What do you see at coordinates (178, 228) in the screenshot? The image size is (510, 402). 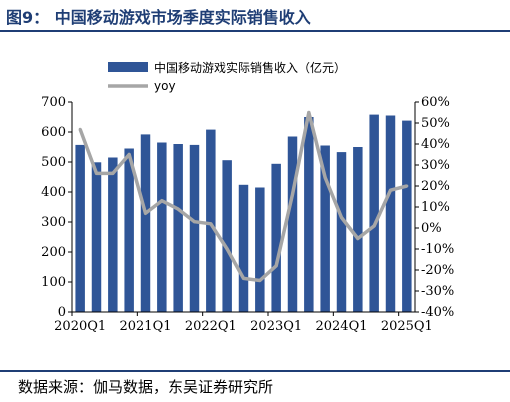 I see `bar-2021Q3` at bounding box center [178, 228].